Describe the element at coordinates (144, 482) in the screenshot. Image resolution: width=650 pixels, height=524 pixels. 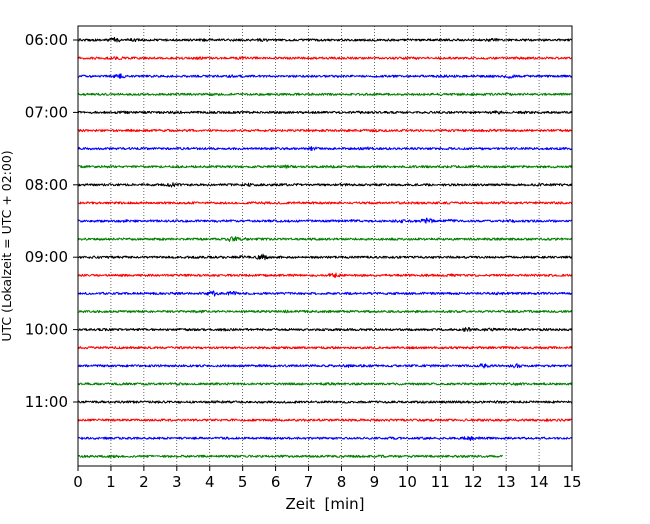
I see `x-tick-label: 2` at that location.